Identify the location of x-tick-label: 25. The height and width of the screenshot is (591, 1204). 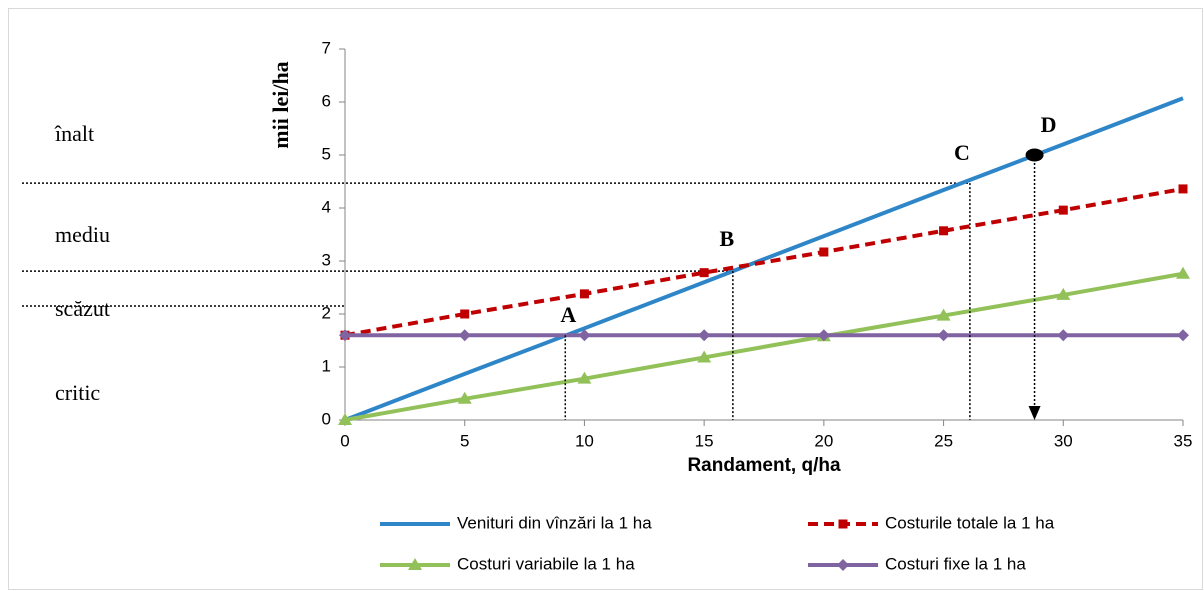
(943, 440).